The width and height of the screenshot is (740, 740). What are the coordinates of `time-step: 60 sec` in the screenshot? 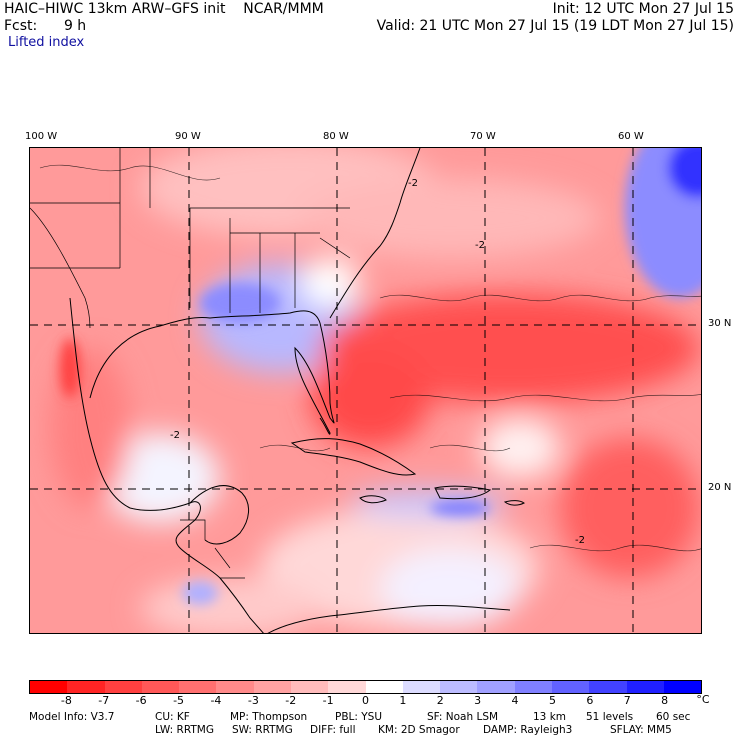 It's located at (673, 717).